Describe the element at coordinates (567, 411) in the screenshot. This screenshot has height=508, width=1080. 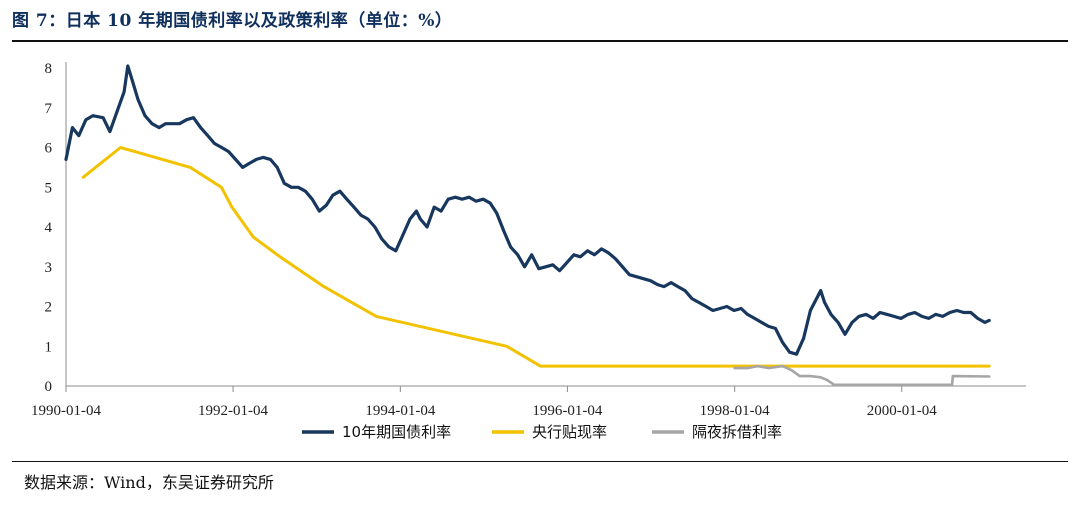
I see `x-tick-label: 1996-01-04` at that location.